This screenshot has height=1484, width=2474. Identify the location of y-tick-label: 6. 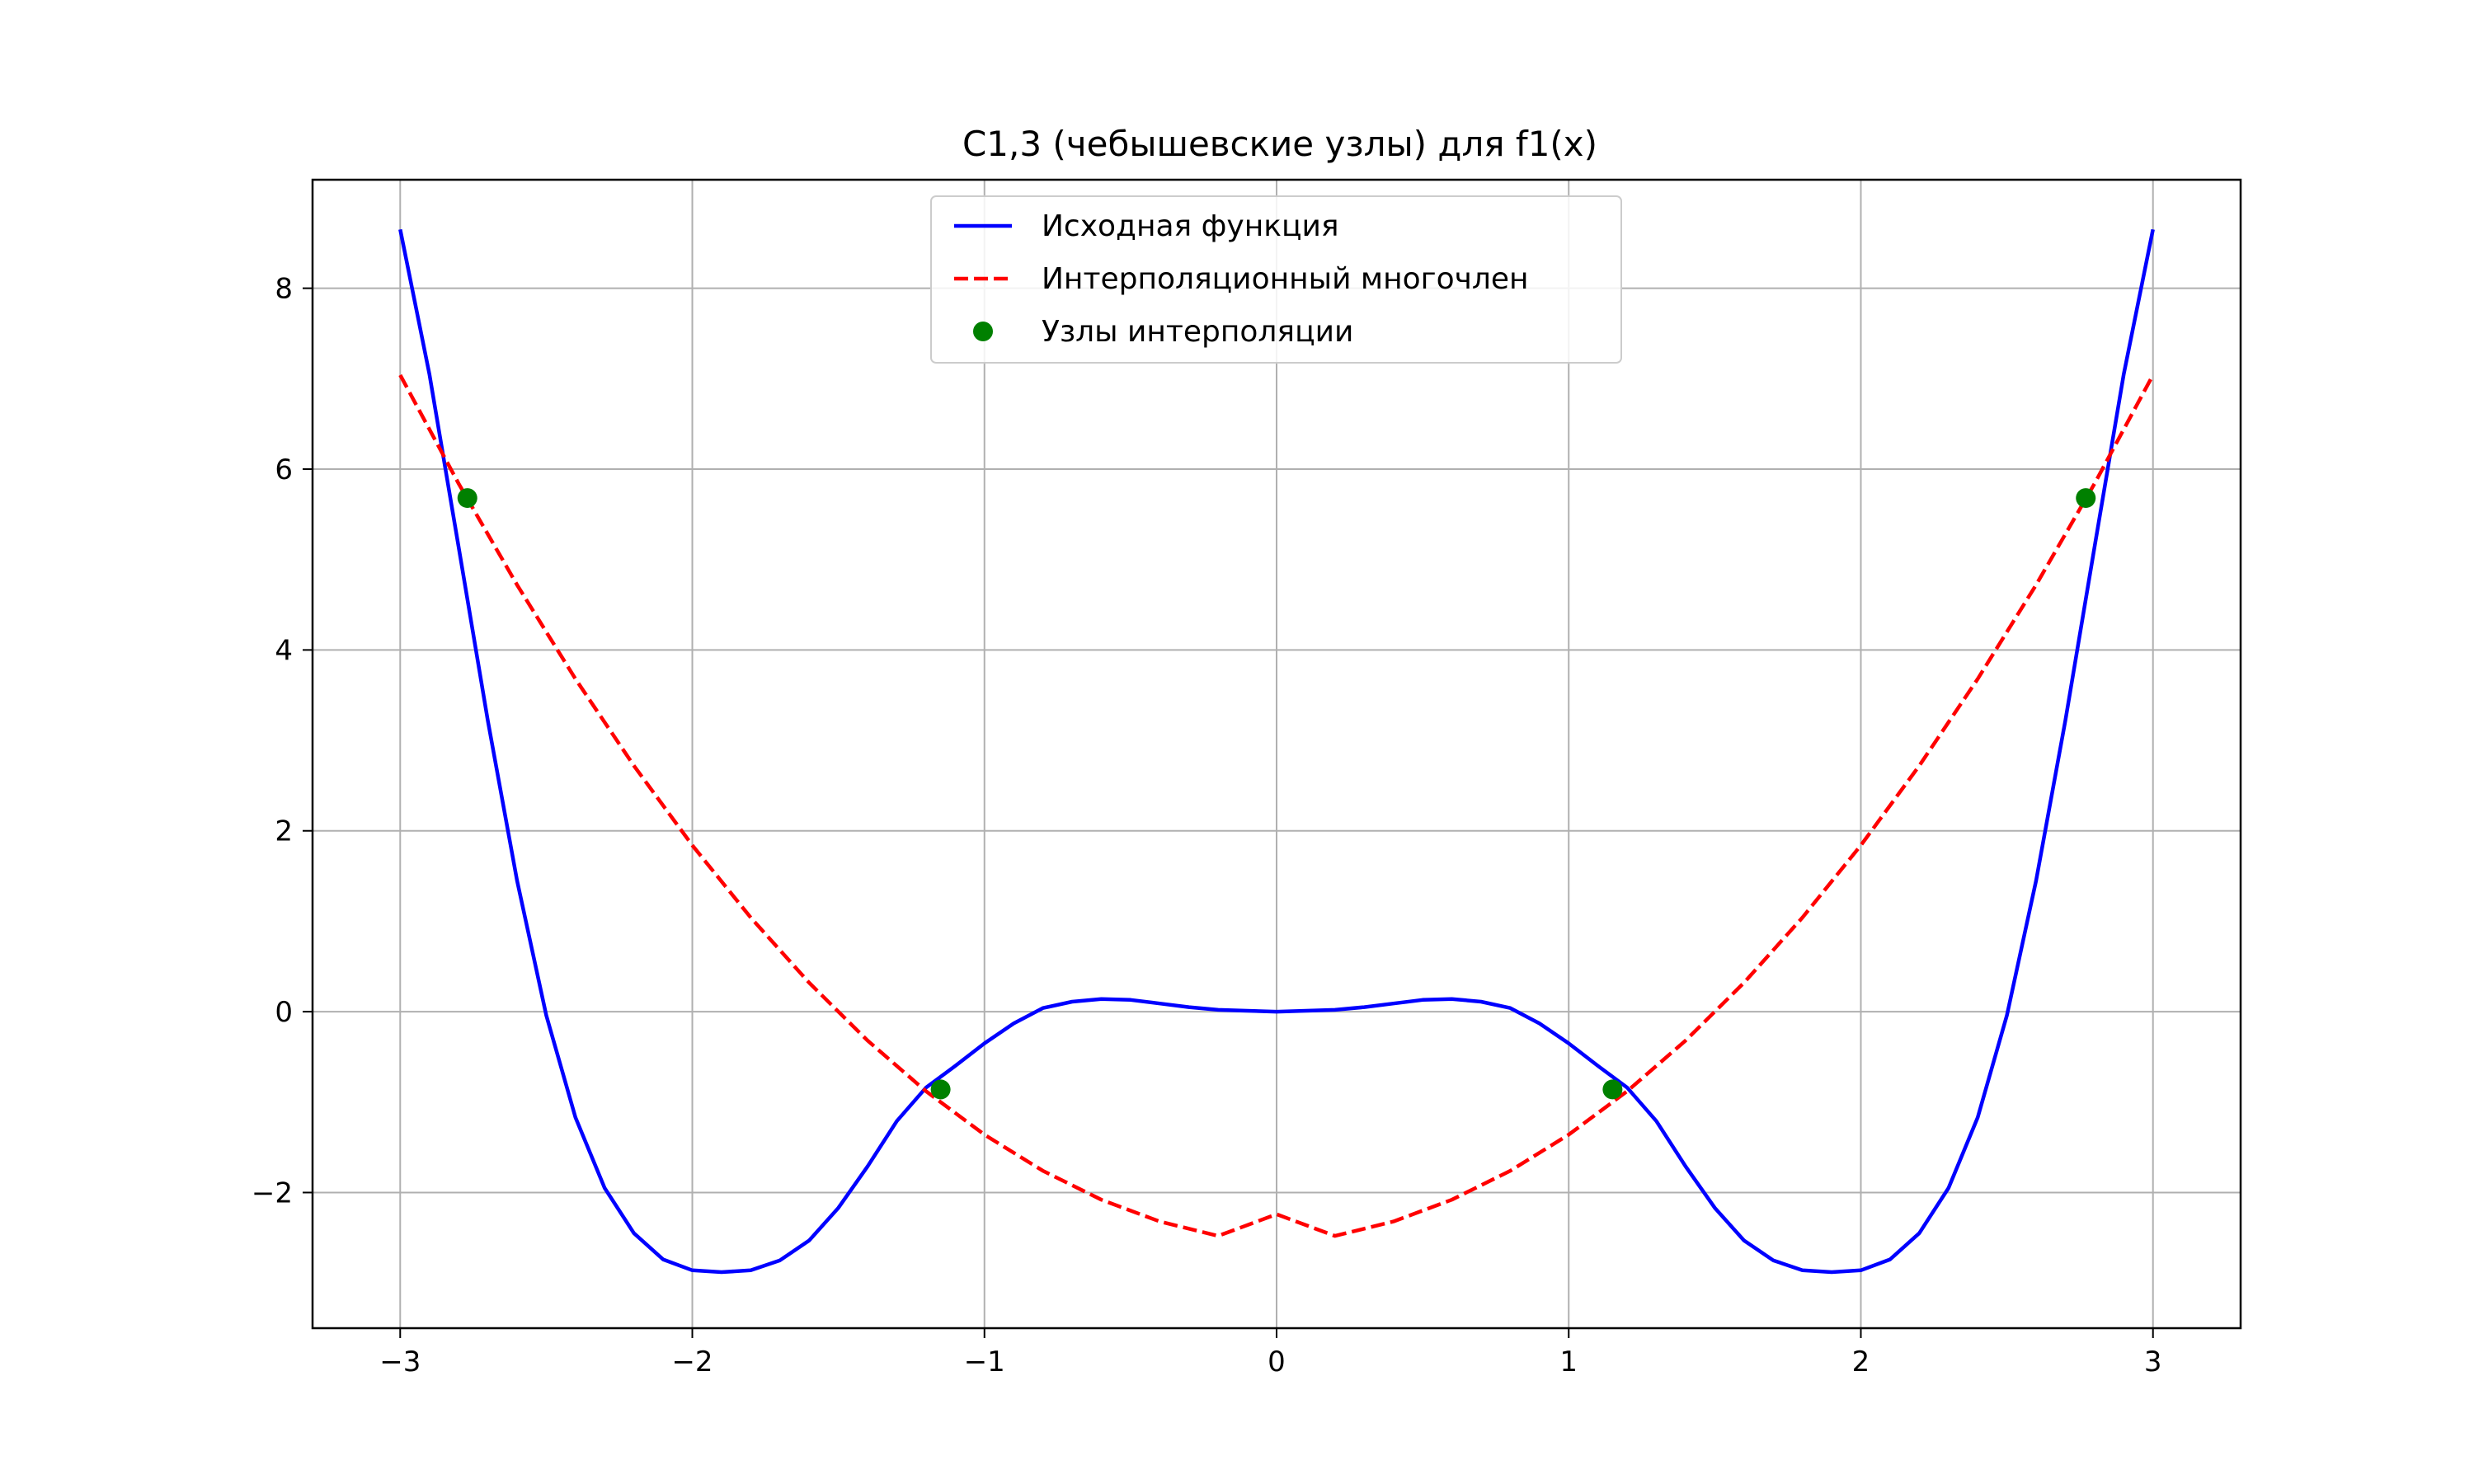
(284, 469).